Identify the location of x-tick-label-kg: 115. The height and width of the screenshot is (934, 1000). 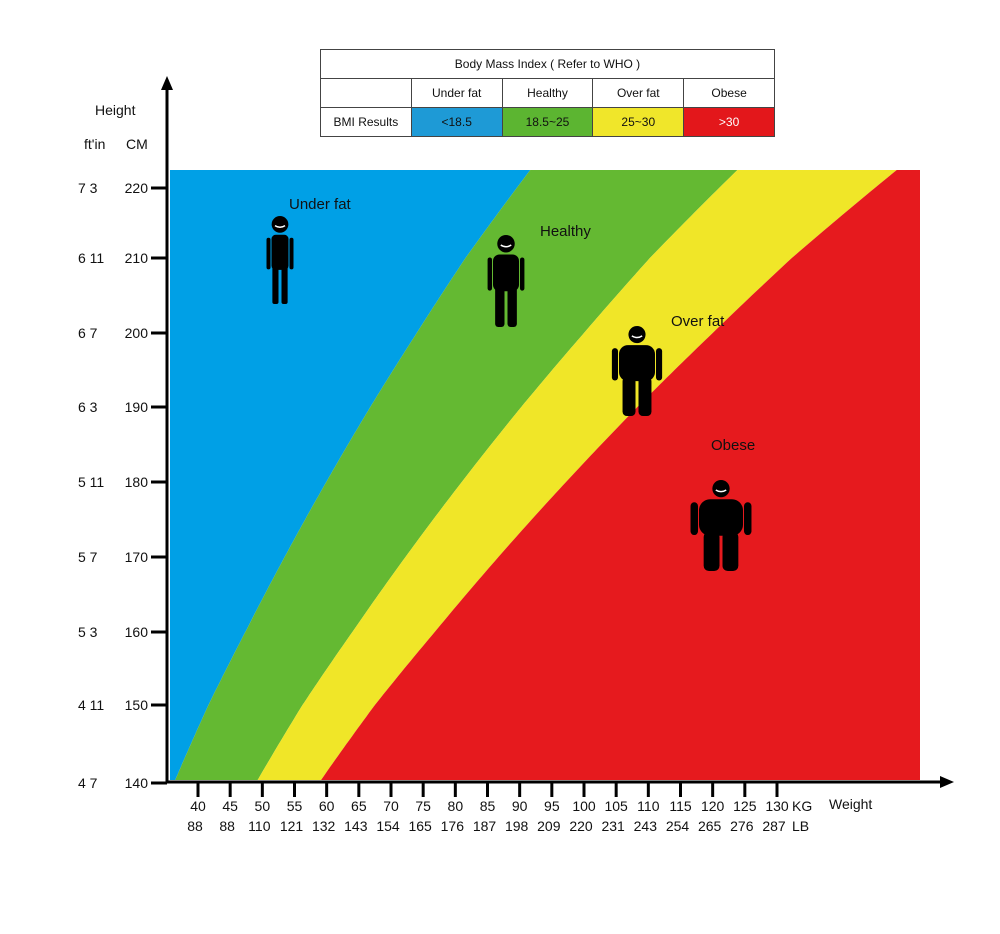
(680, 806).